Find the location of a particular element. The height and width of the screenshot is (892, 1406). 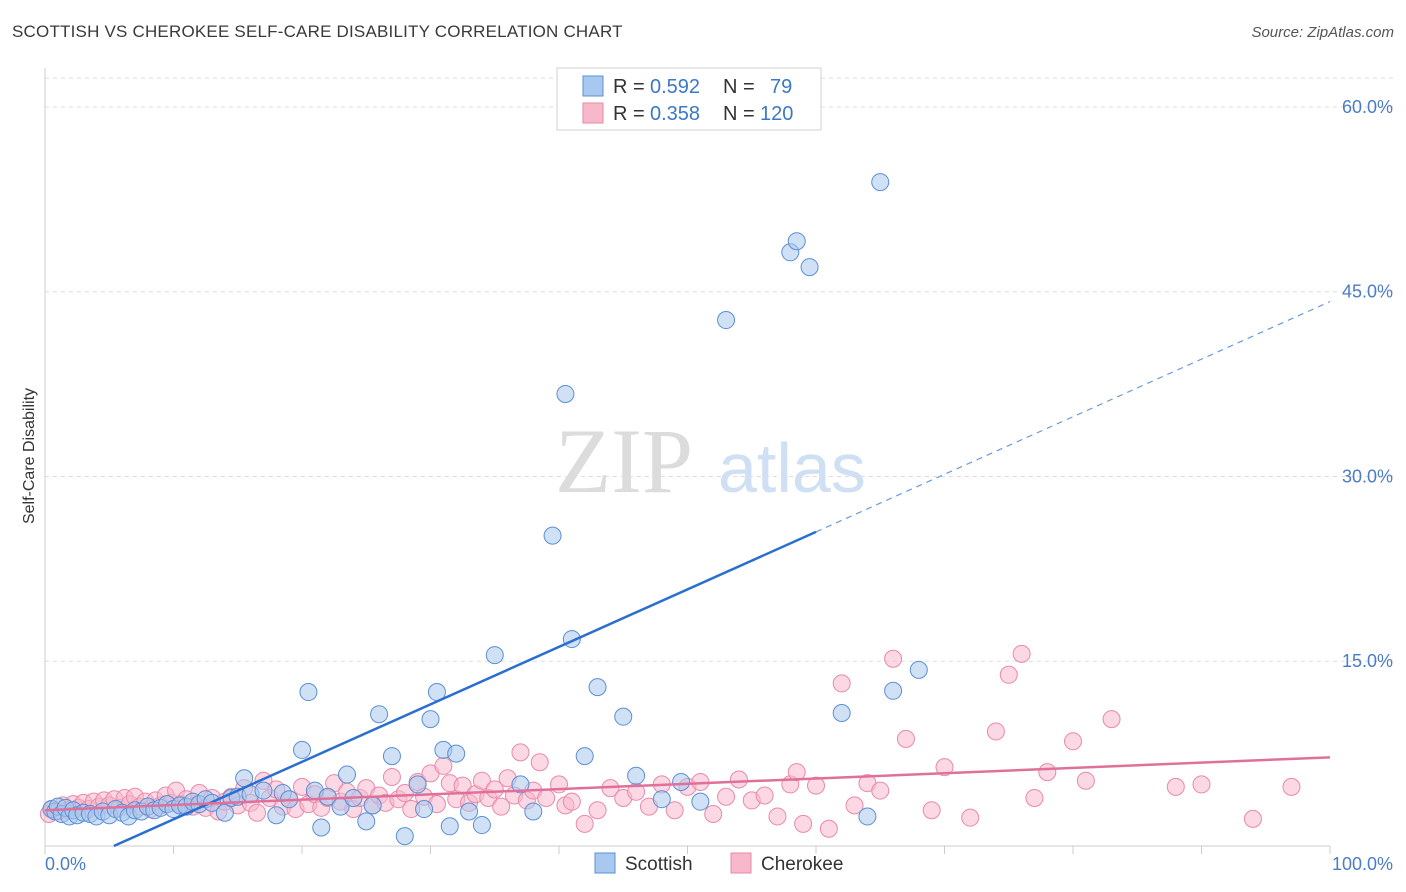

bottom-legend-swatch-scottish is located at coordinates (605, 863).